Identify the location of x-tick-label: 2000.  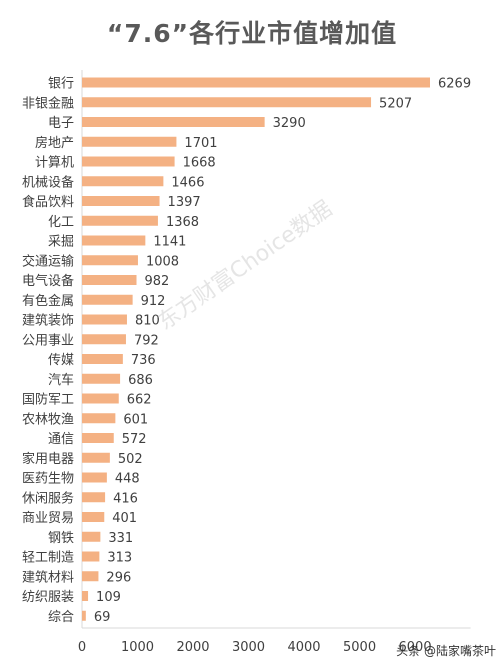
(192, 647).